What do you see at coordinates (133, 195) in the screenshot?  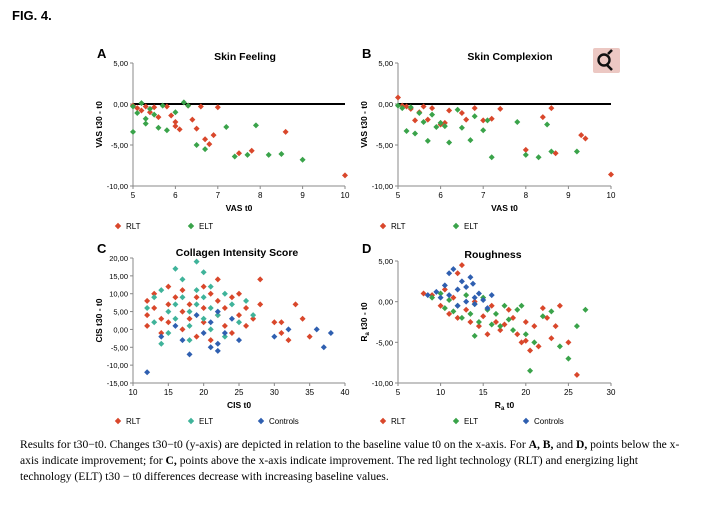 I see `x-tick-label: 5` at bounding box center [133, 195].